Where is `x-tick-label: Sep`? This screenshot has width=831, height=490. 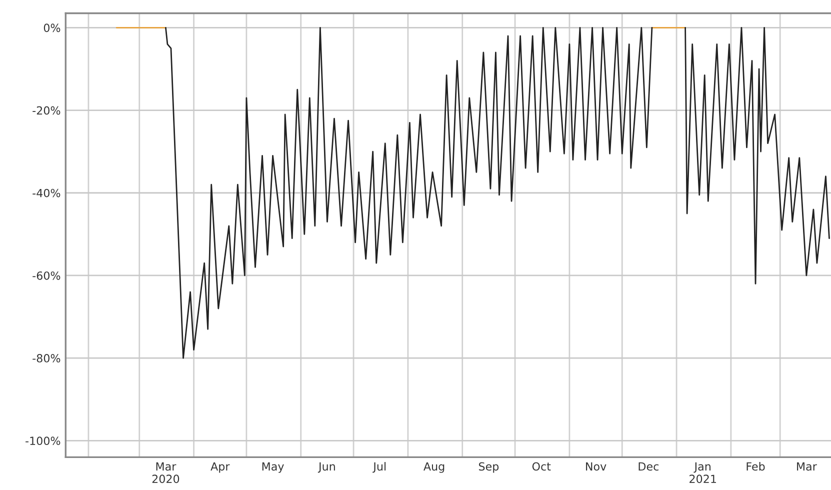 x-tick-label: Sep is located at coordinates (488, 467).